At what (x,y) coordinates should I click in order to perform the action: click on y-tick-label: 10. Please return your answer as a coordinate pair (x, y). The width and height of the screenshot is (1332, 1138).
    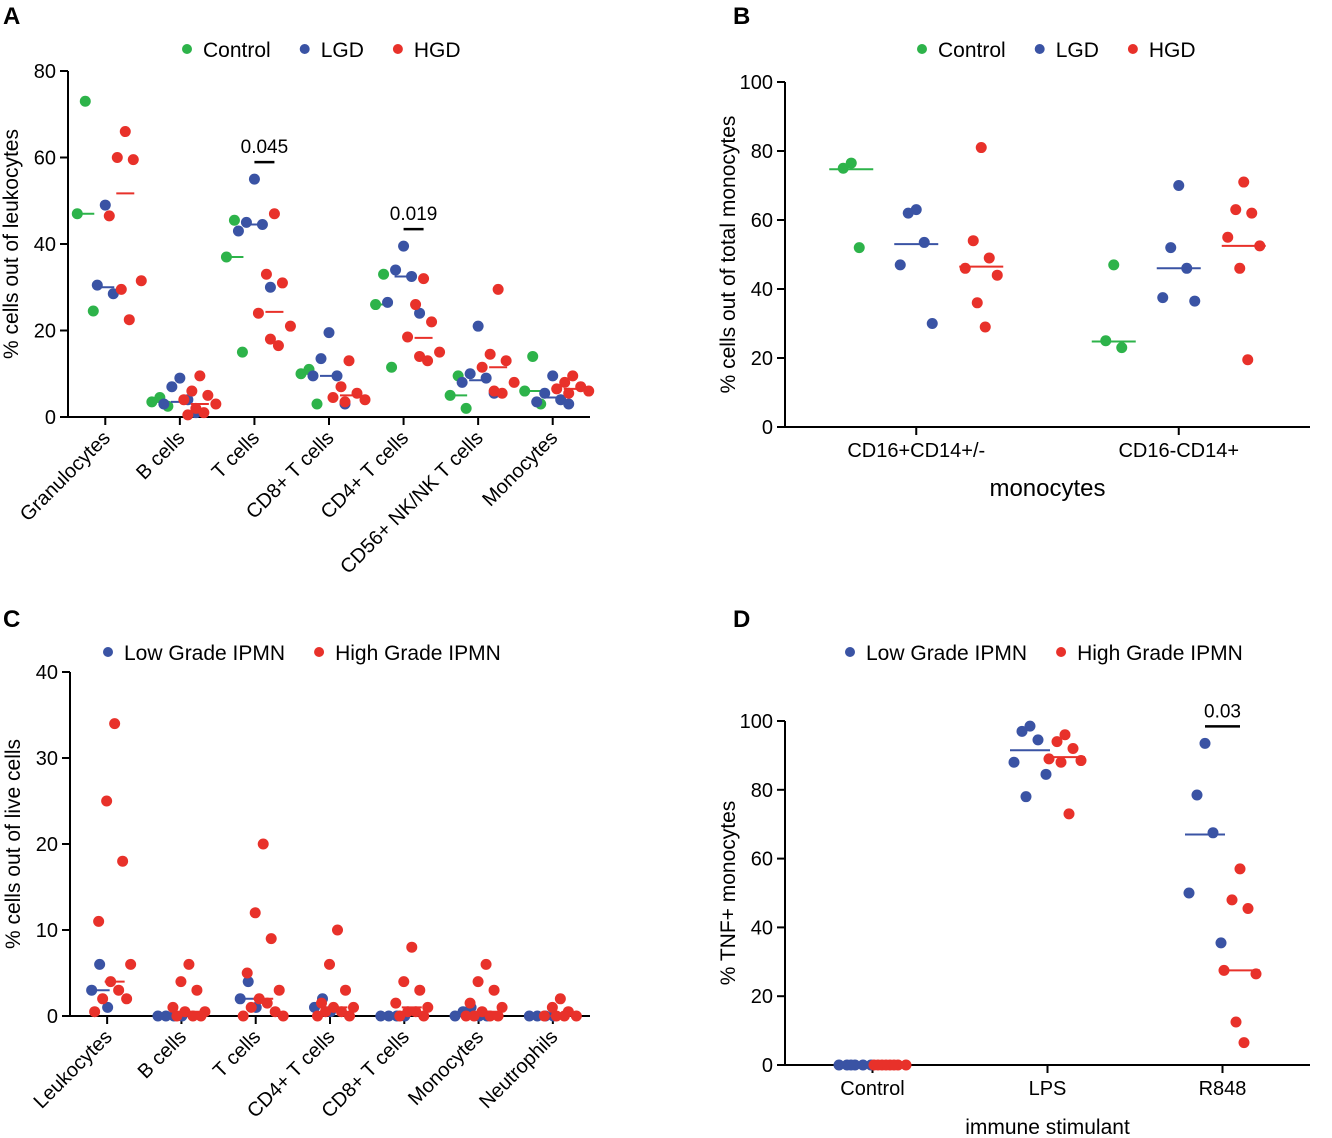
    Looking at the image, I should click on (47, 931).